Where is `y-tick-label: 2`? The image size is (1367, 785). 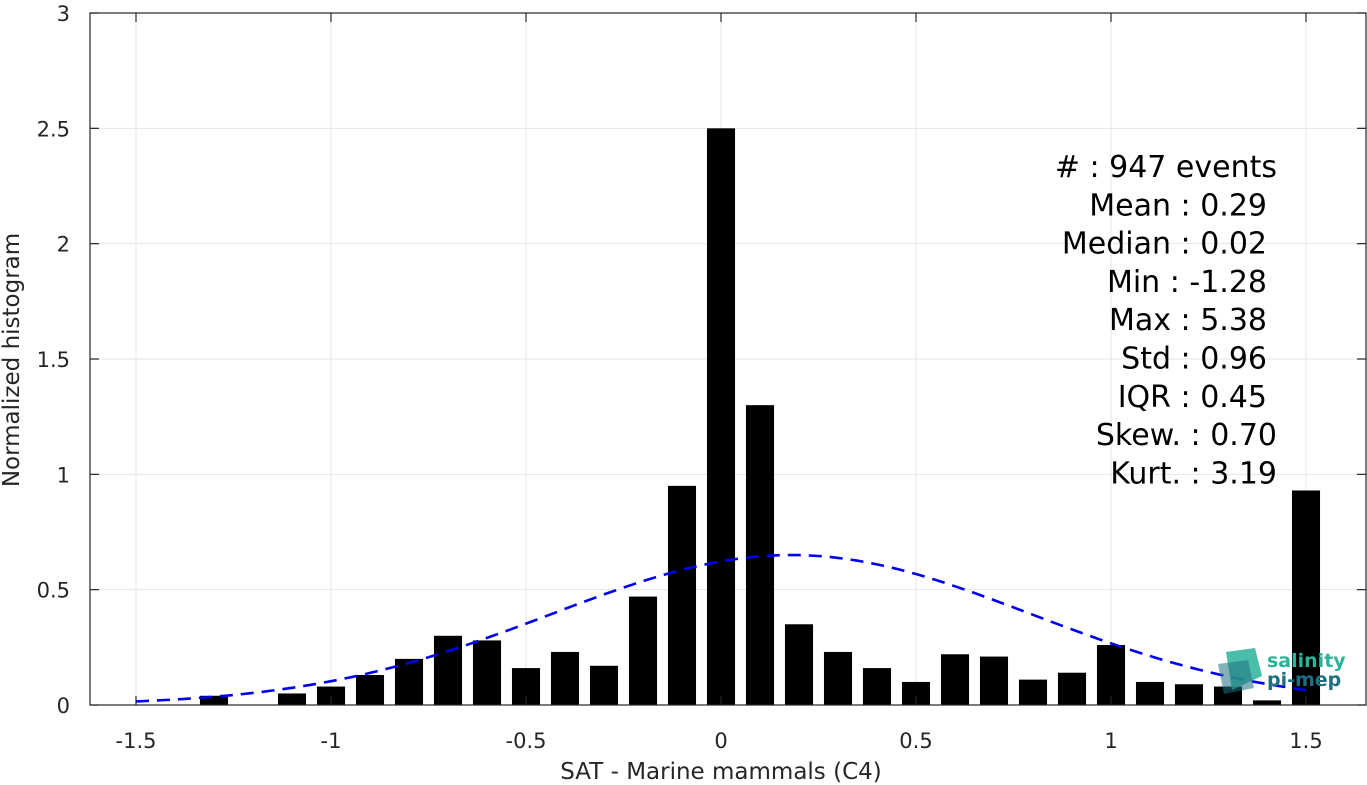 y-tick-label: 2 is located at coordinates (63, 245).